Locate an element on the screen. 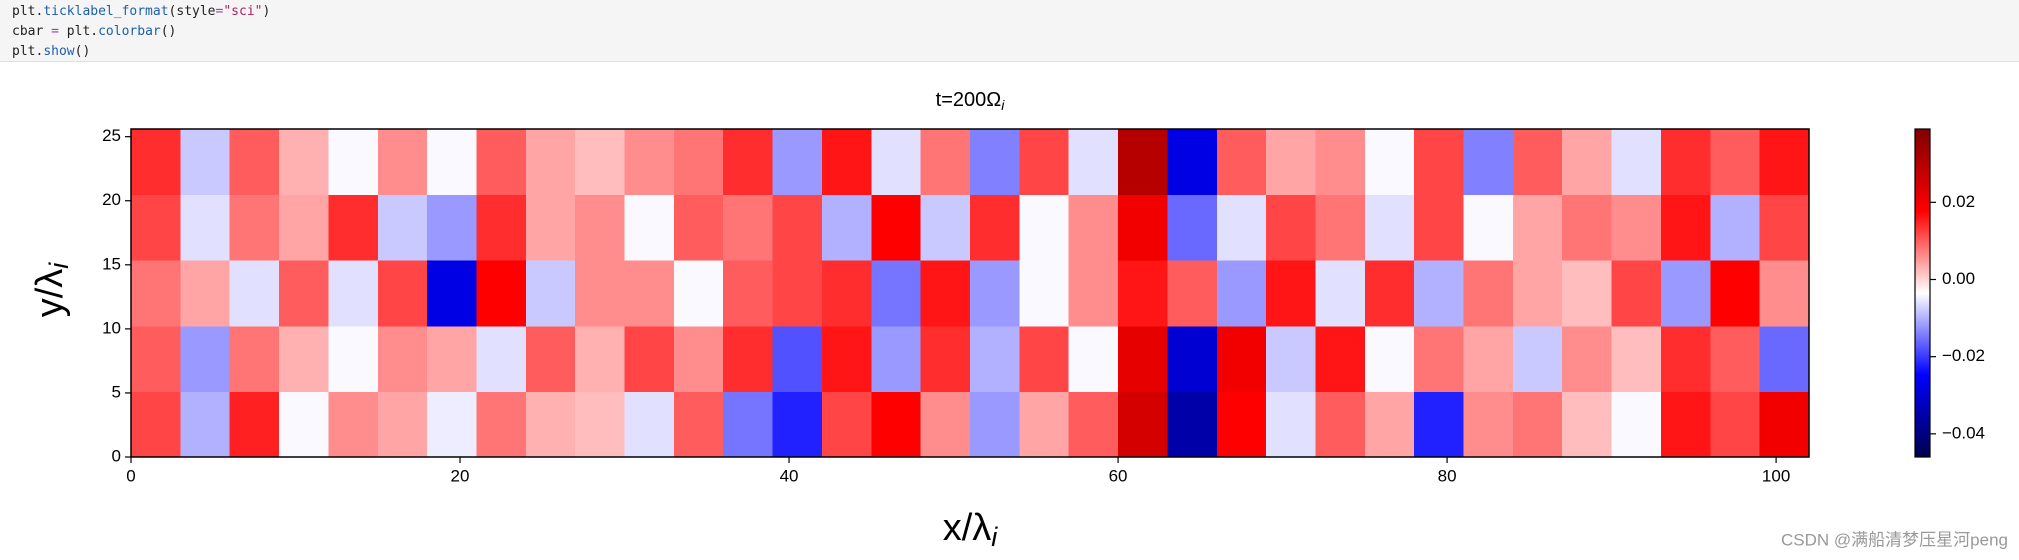 This screenshot has height=560, width=2019. x-tick-label: 80 is located at coordinates (1447, 475).